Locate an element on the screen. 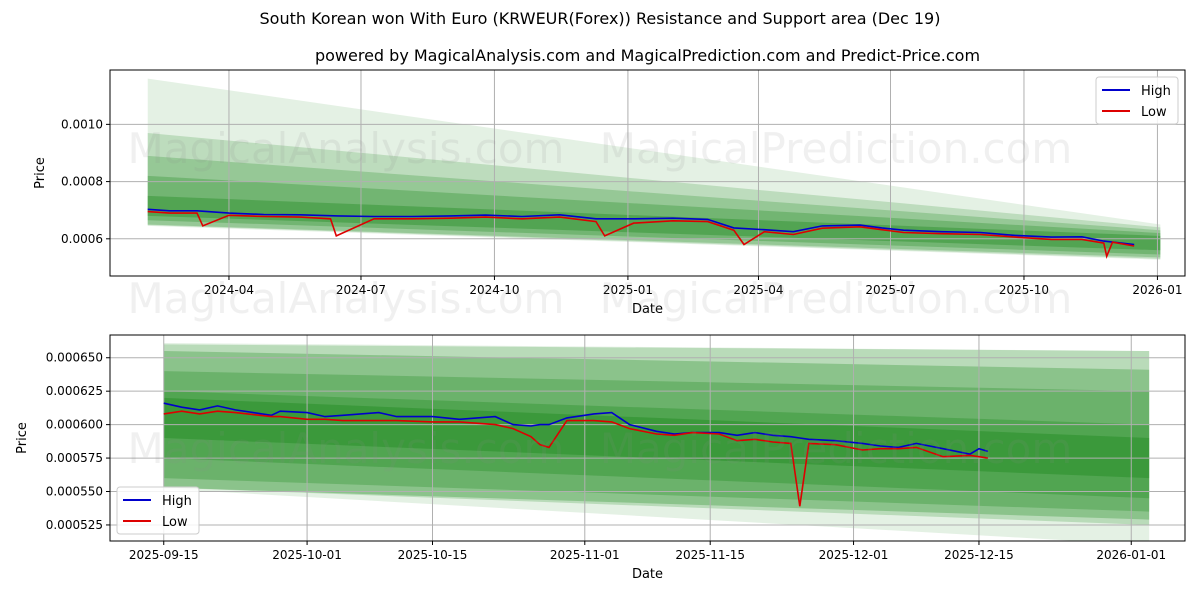 The width and height of the screenshot is (1200, 600). y-tick-label: 0.000575 is located at coordinates (74, 458).